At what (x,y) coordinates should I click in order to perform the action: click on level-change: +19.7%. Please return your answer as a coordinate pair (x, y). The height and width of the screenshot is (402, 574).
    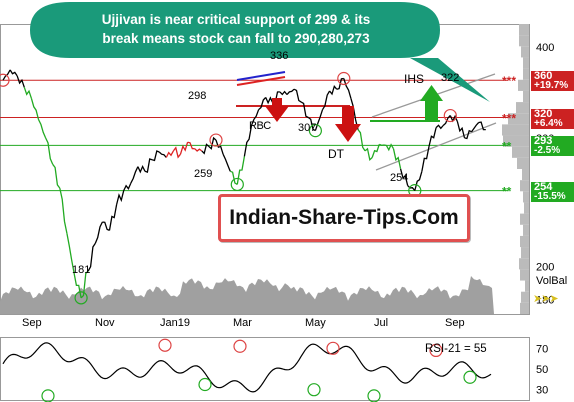
    Looking at the image, I should click on (554, 86).